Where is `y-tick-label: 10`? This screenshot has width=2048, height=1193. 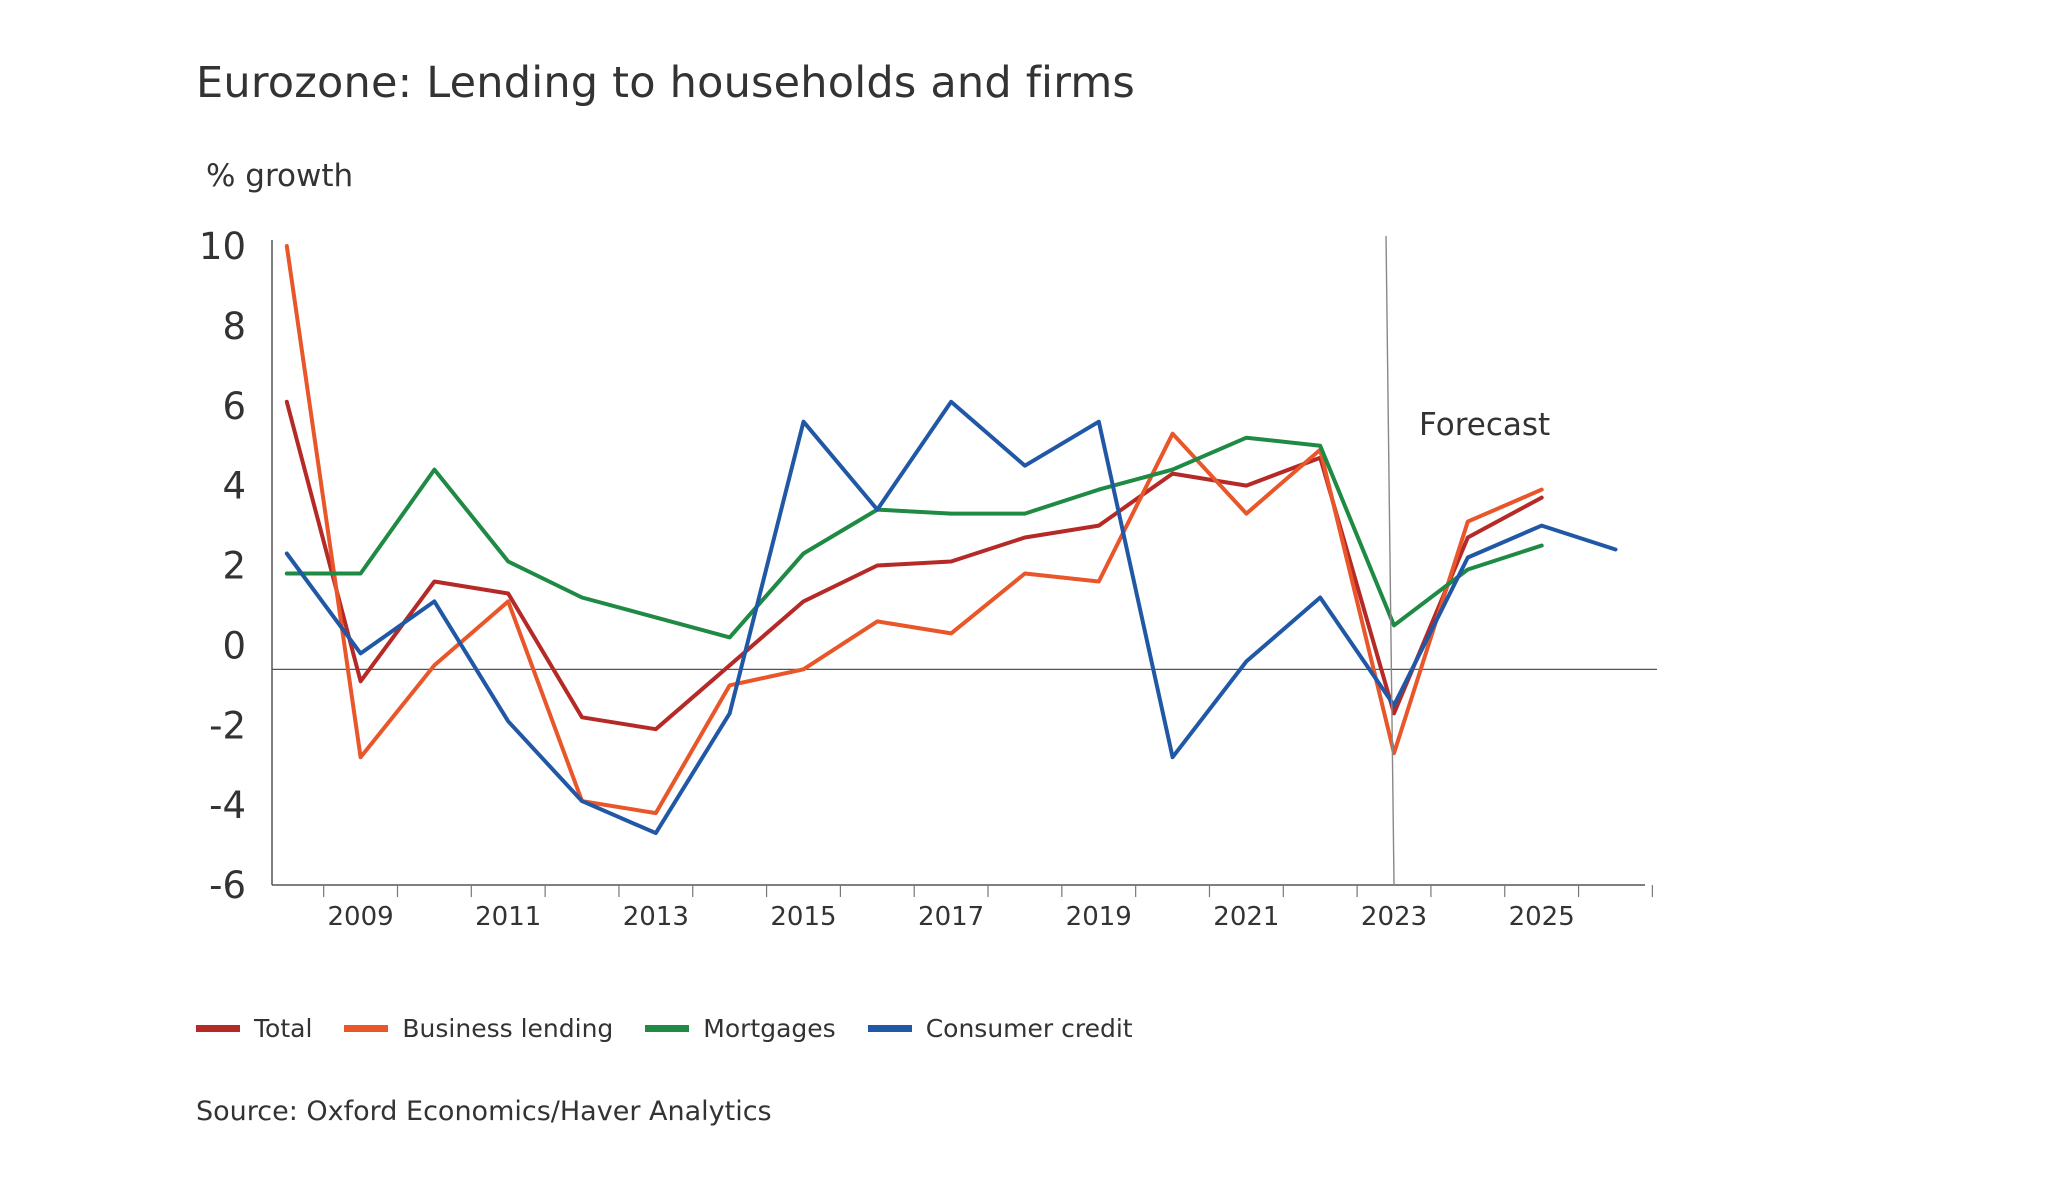 y-tick-label: 10 is located at coordinates (222, 246).